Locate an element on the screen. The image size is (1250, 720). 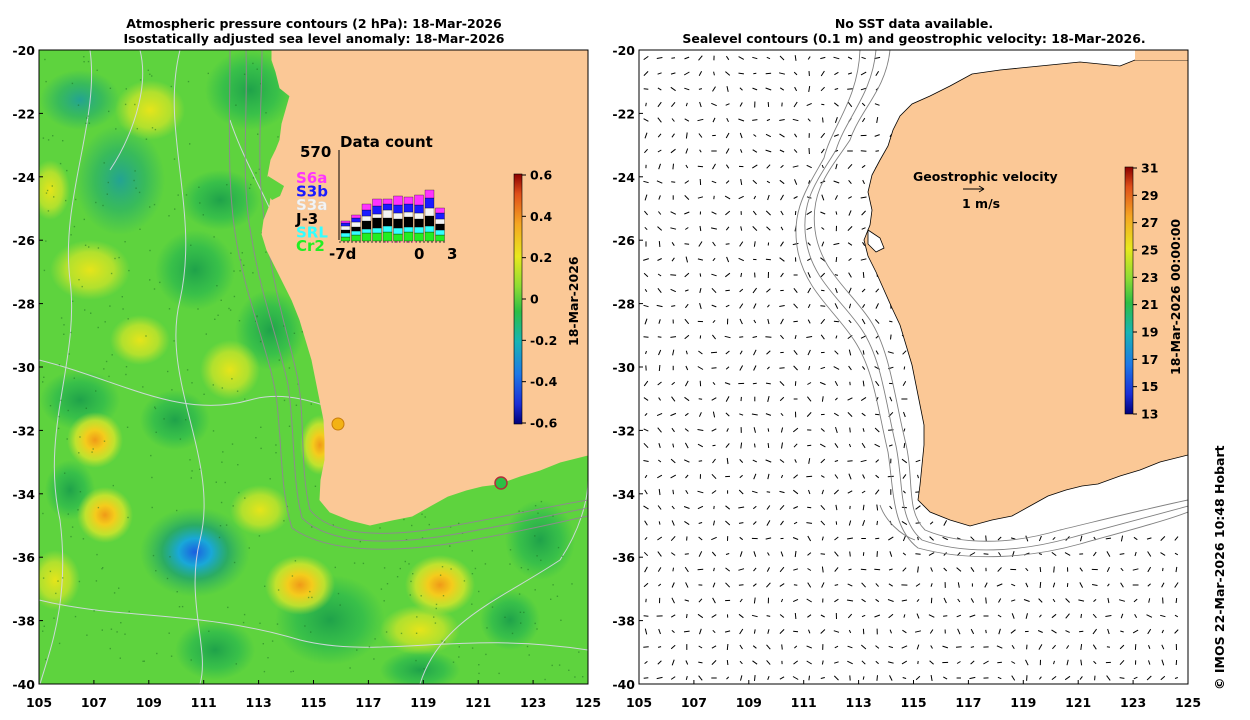
inset-legend-srl: SRL is located at coordinates (312, 232).